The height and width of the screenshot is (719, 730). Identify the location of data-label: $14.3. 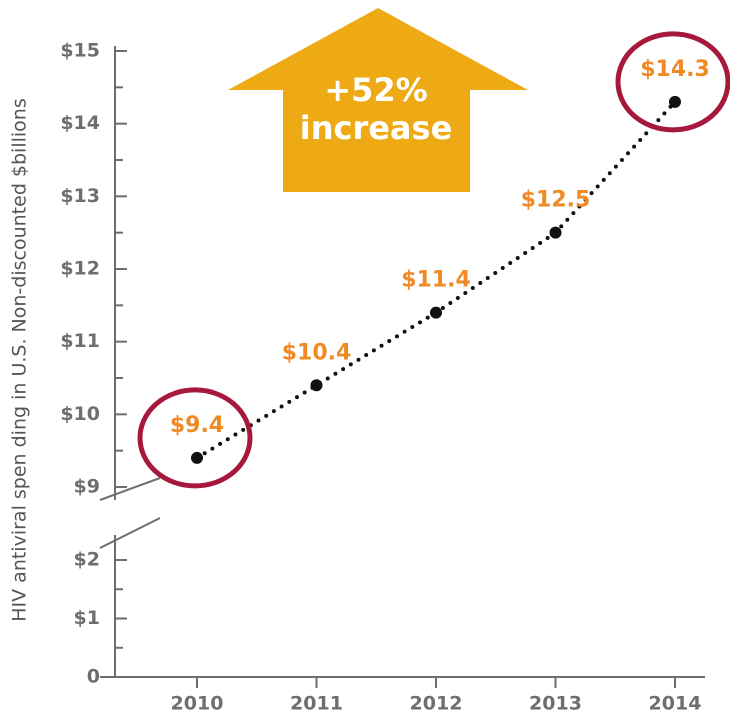
(675, 69).